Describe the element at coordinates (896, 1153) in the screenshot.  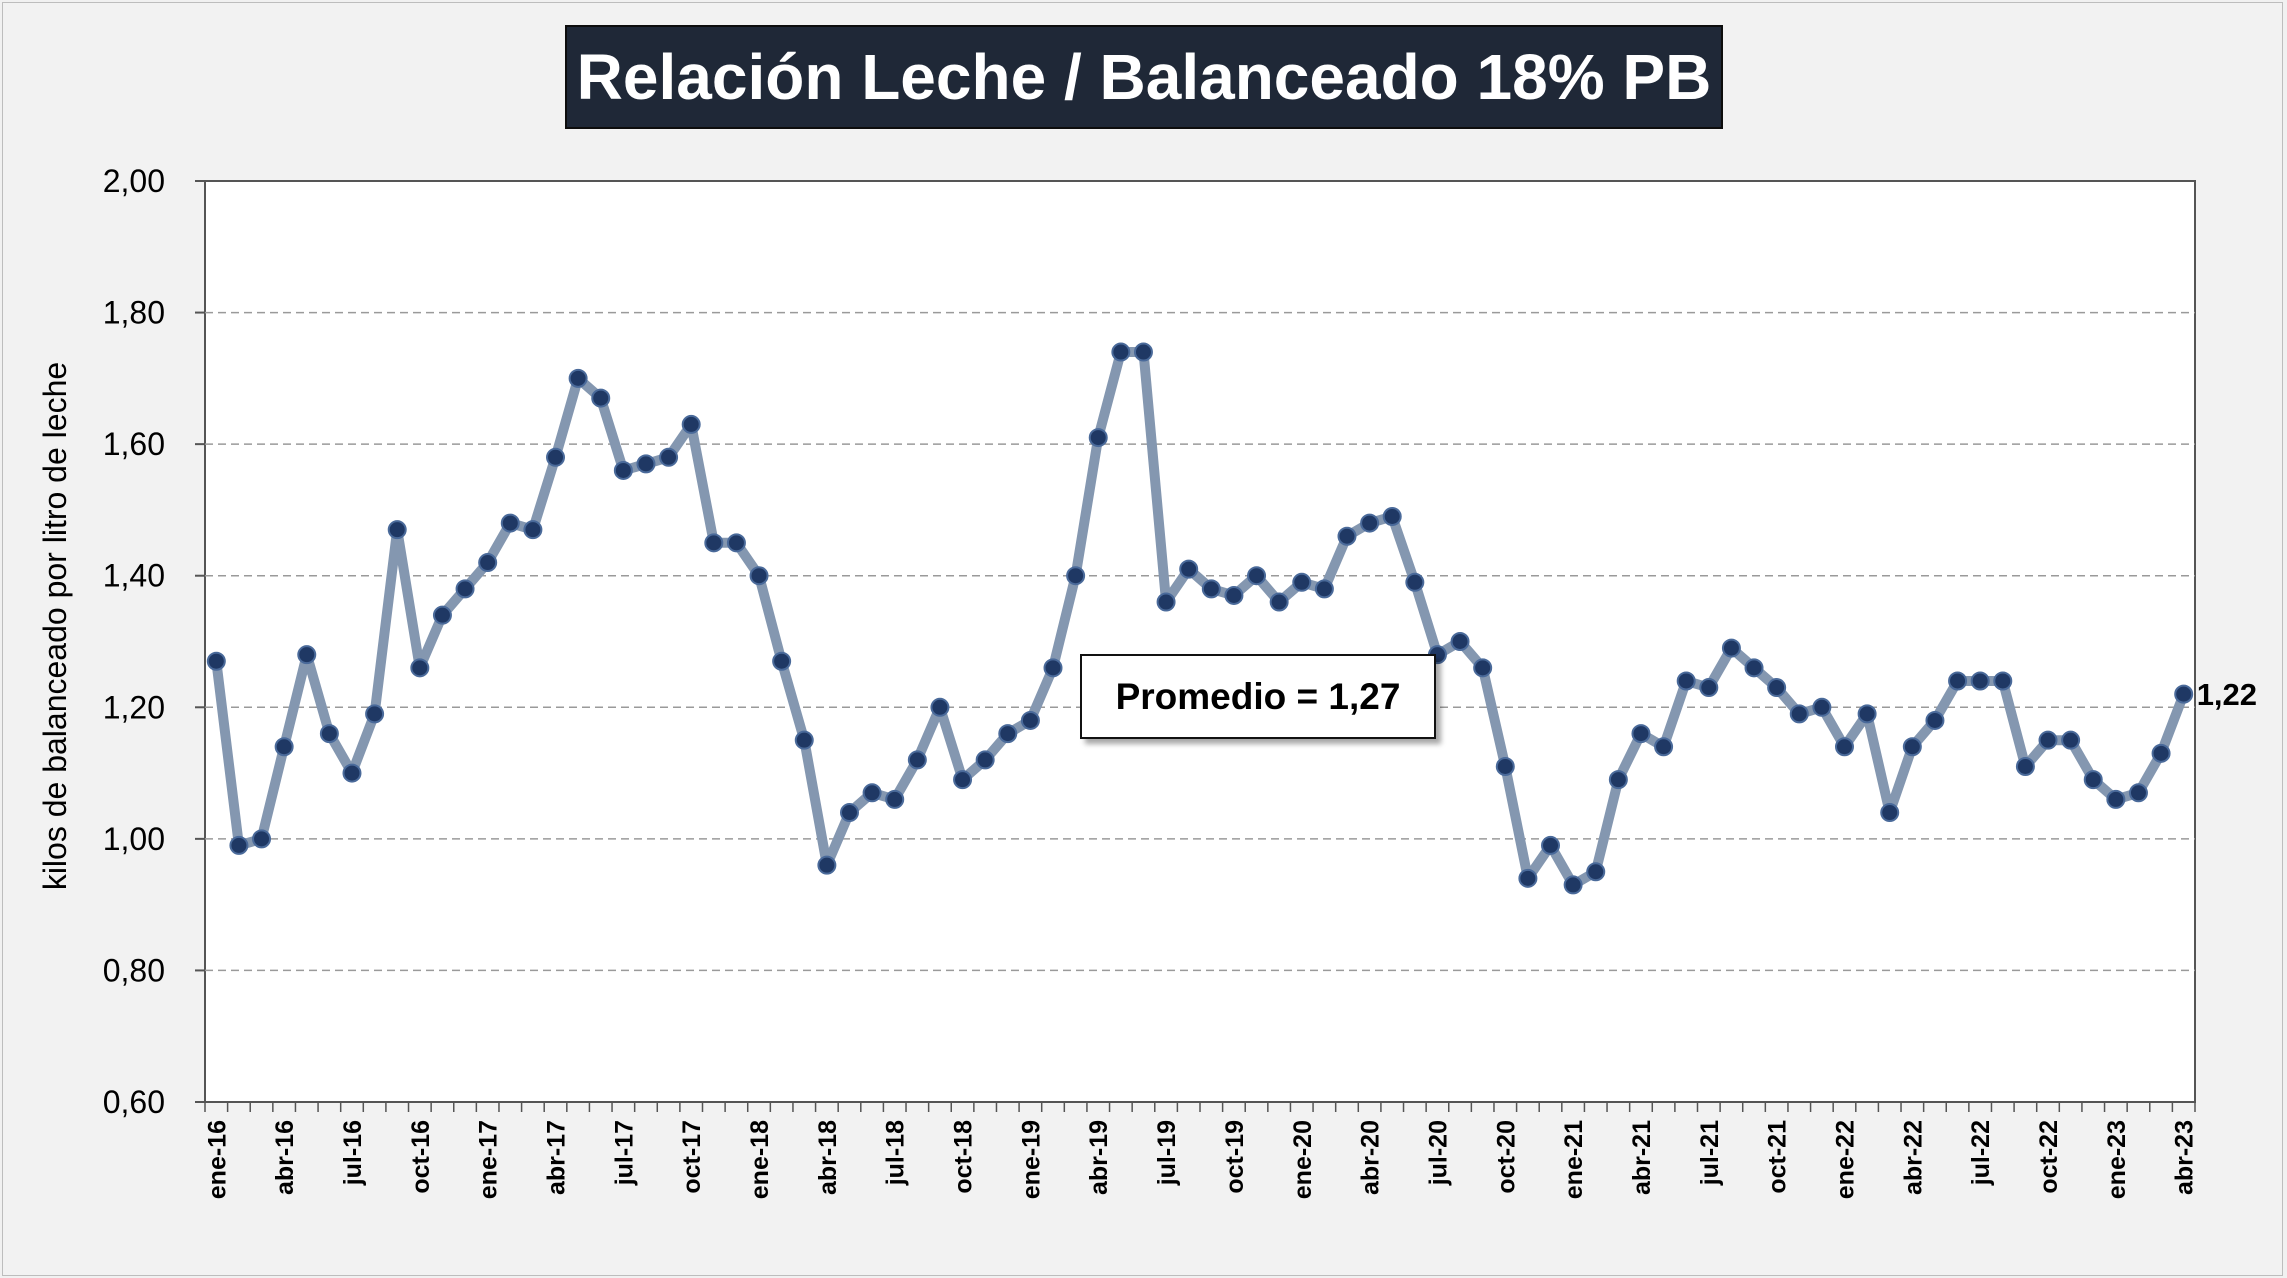
I see `x-tick-label: jul-18` at that location.